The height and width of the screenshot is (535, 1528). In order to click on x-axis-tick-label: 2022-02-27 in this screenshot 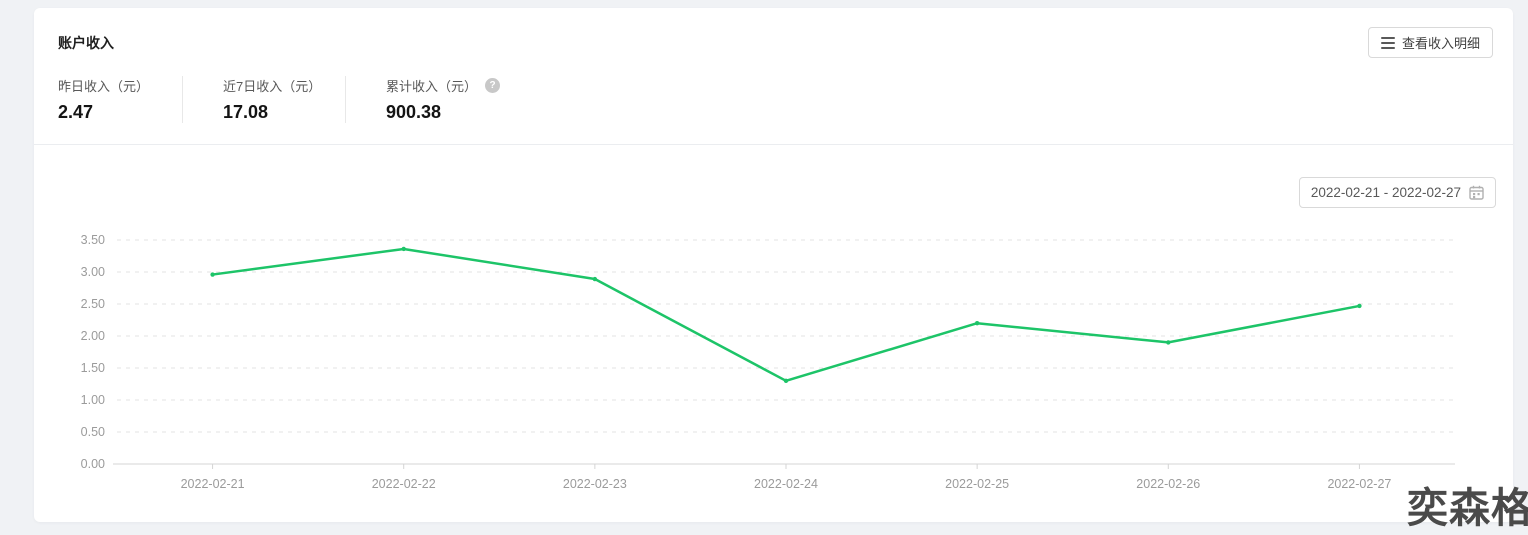, I will do `click(1359, 484)`.